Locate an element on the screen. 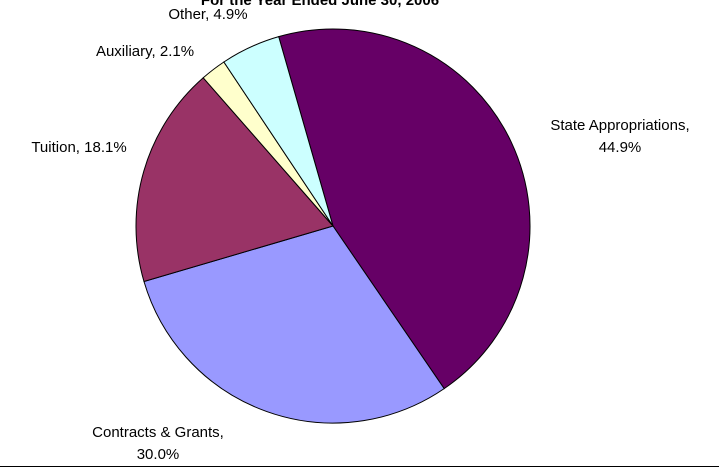 This screenshot has width=719, height=473. pie-slice-tuition is located at coordinates (234, 180).